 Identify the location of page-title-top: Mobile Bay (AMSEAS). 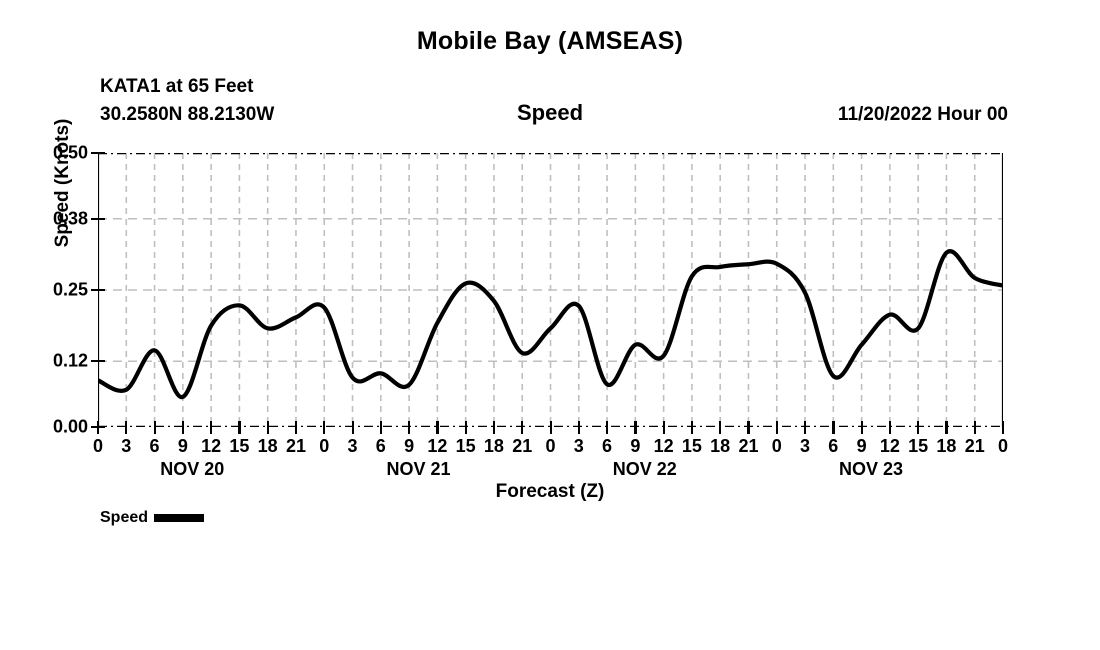
(550, 41).